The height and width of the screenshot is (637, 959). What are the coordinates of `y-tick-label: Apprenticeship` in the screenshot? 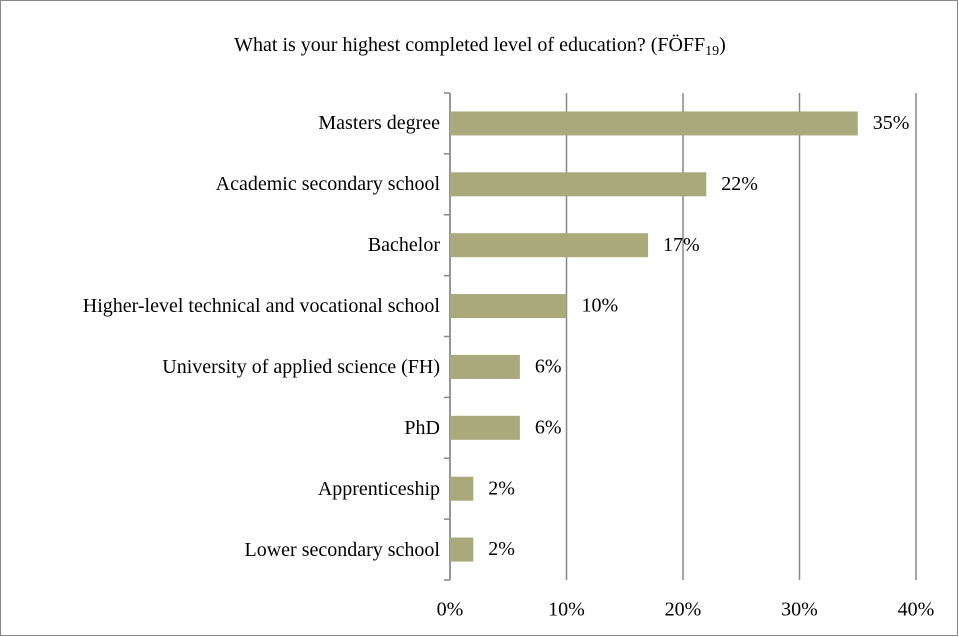 It's located at (378, 488).